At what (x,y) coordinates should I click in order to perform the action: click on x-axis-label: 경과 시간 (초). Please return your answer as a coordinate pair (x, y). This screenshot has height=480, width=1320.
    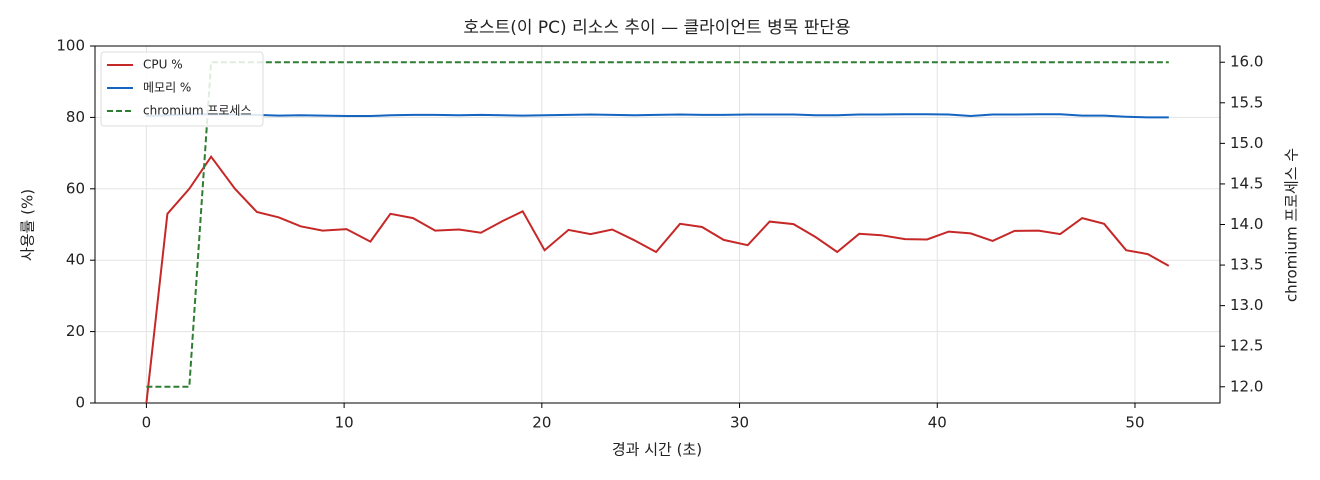
    Looking at the image, I should click on (657, 450).